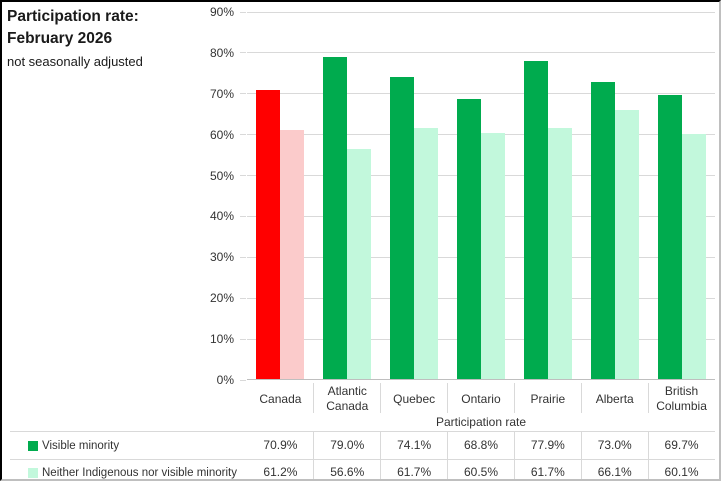 This screenshot has width=721, height=481. What do you see at coordinates (73, 16) in the screenshot?
I see `chart-title-line-1: Participation rate:` at bounding box center [73, 16].